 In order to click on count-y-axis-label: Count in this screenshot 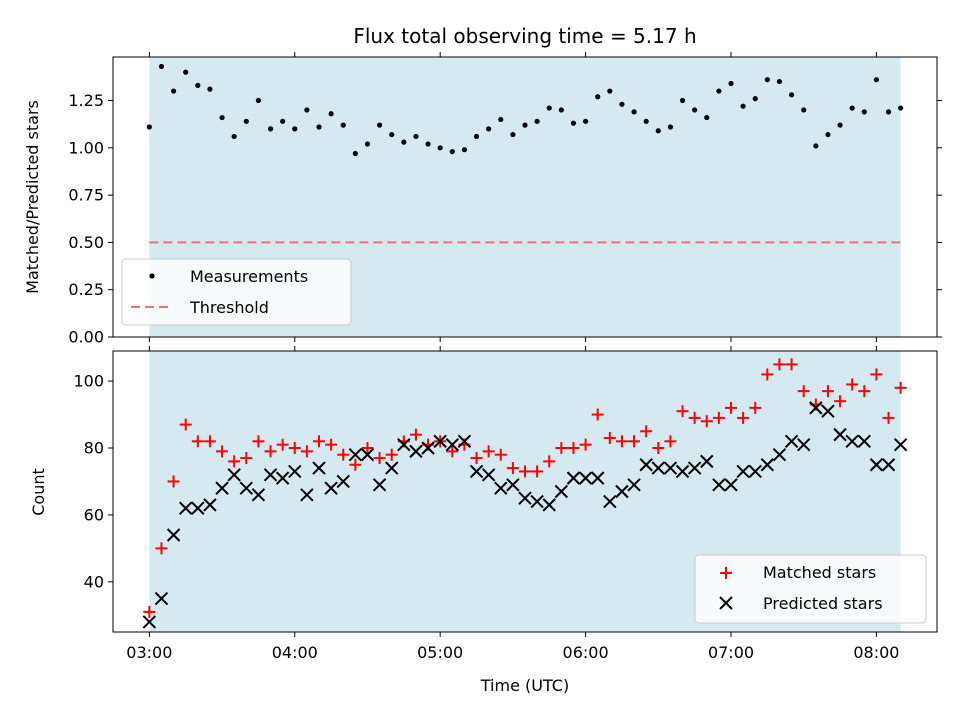, I will do `click(38, 492)`.